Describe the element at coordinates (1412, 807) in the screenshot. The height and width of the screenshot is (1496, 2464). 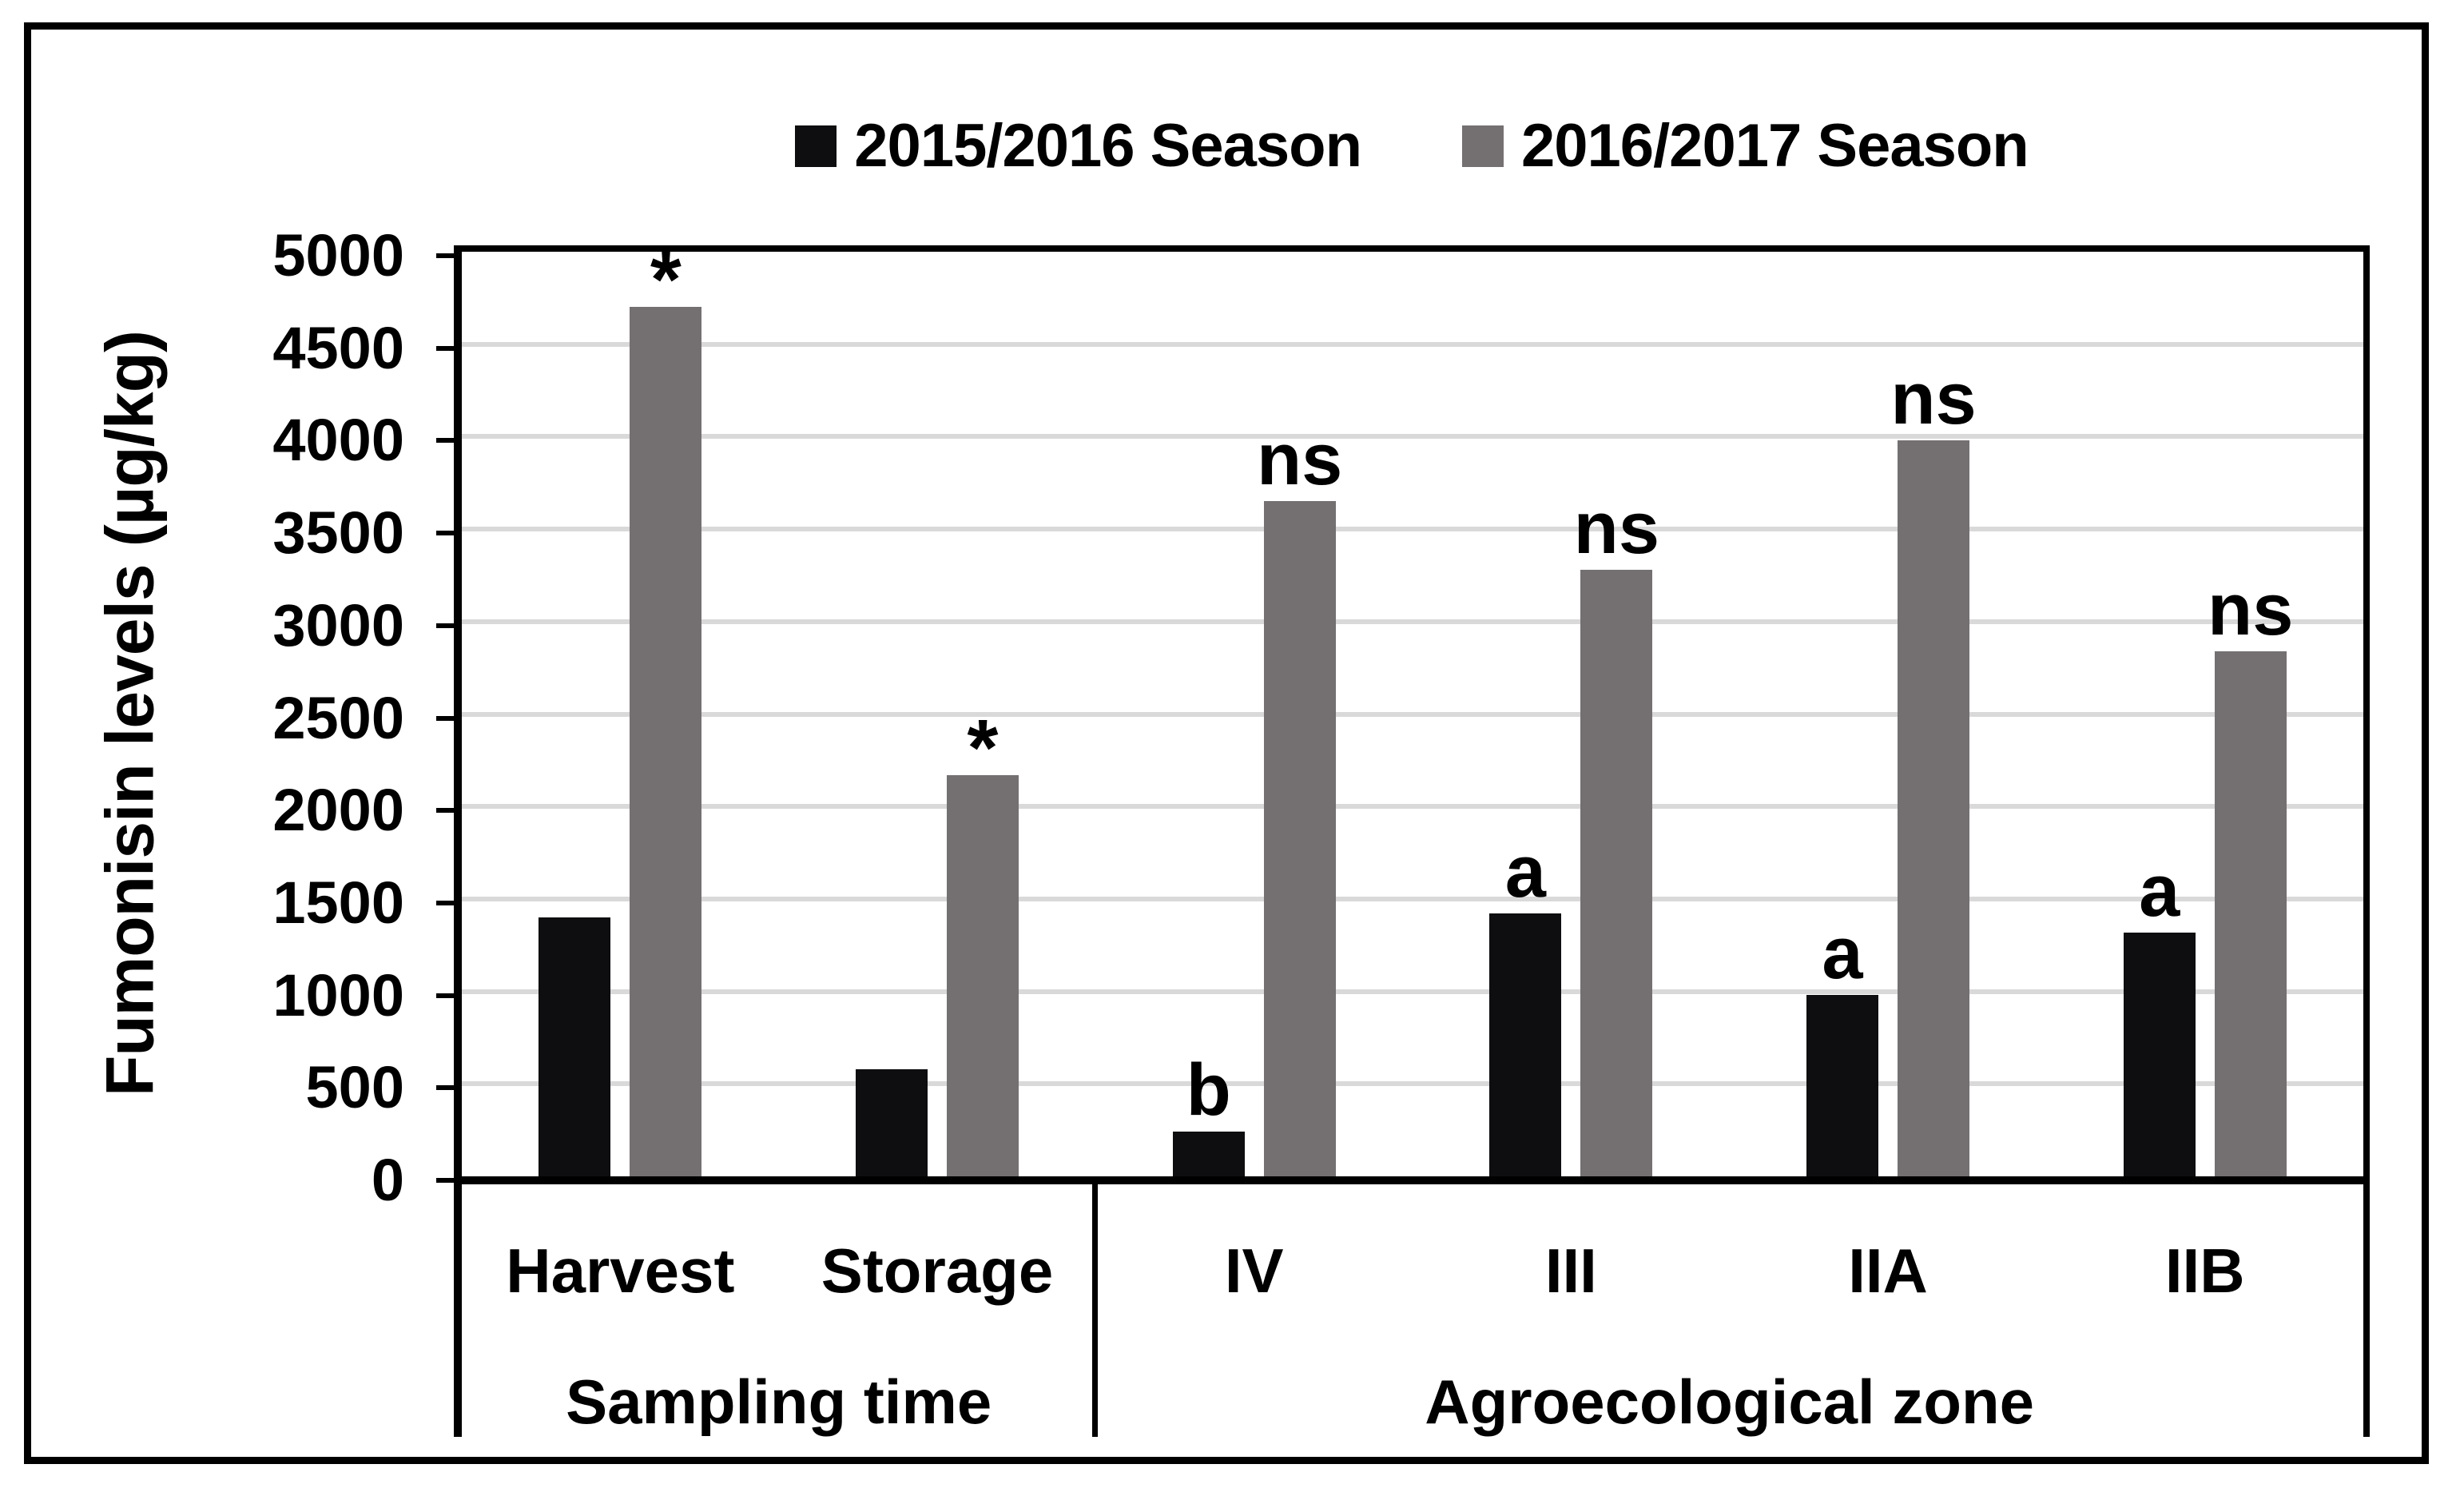
I see `gridline-2000` at that location.